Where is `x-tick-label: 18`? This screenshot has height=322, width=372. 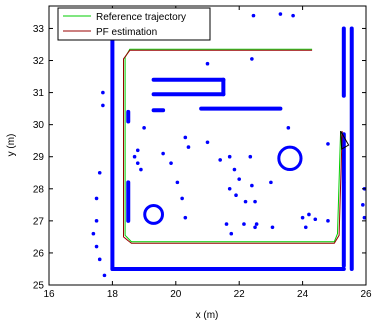 x-tick-label: 18 is located at coordinates (113, 294).